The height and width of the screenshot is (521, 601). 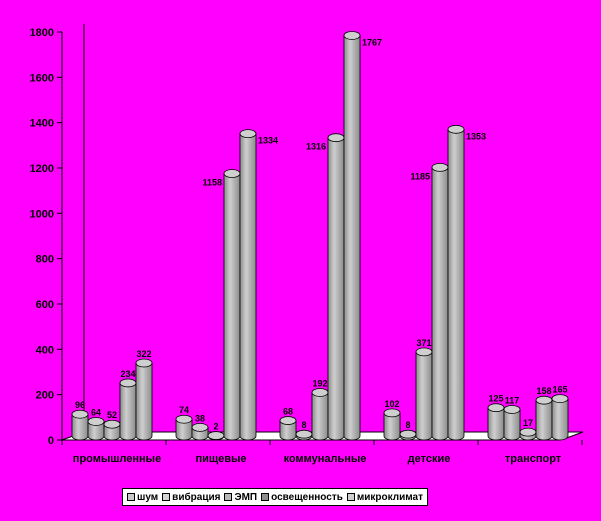 What do you see at coordinates (45, 396) in the screenshot?
I see `y-tick-label: 200` at bounding box center [45, 396].